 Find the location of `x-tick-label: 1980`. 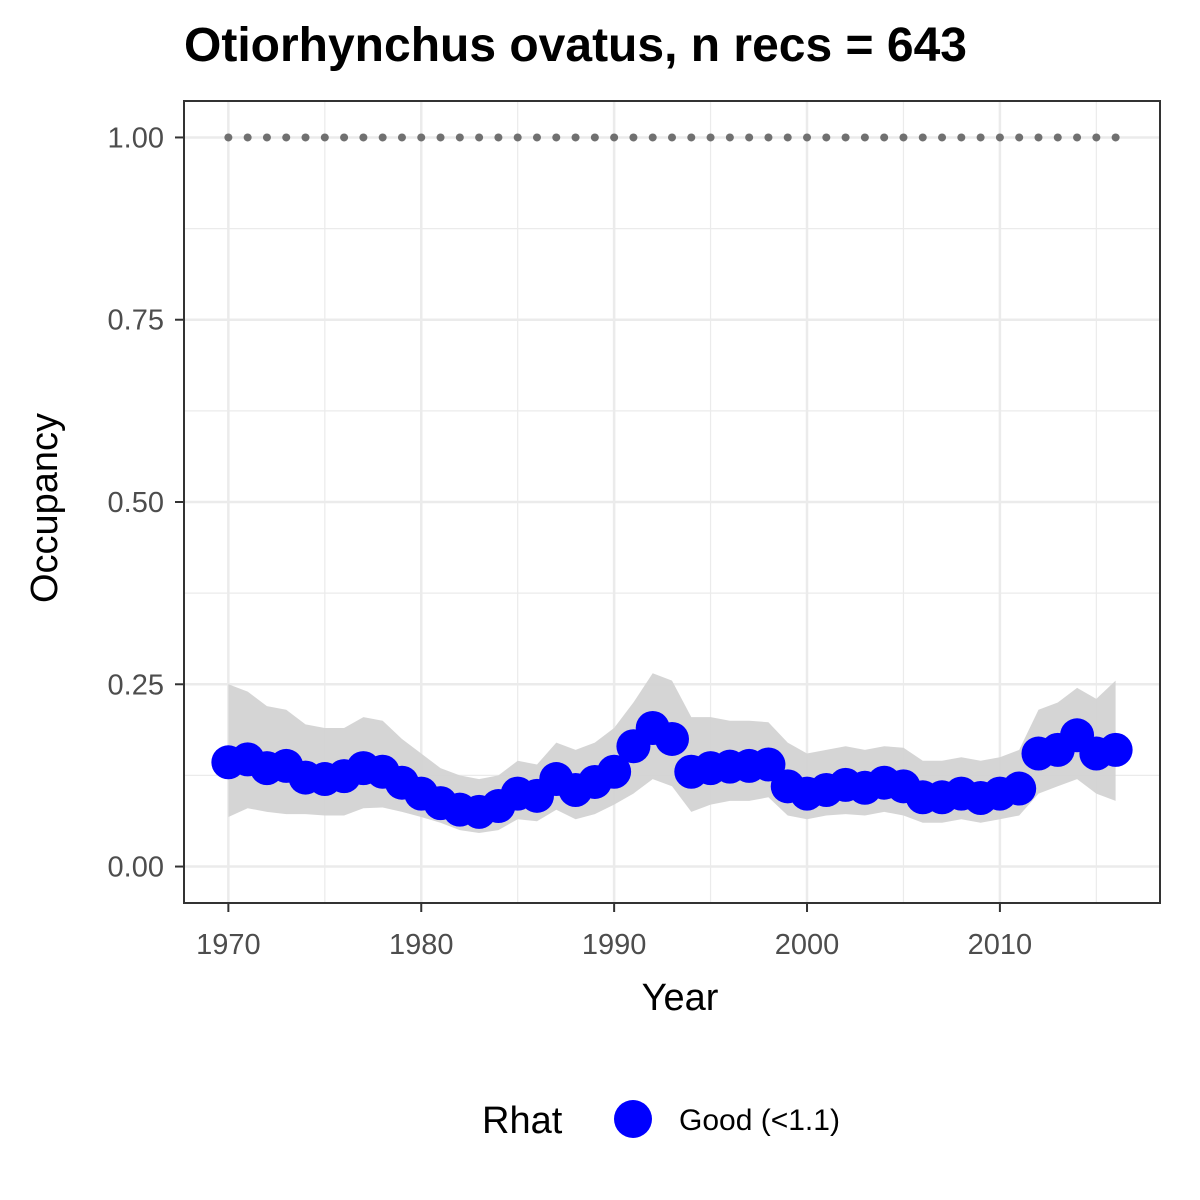

x-tick-label: 1980 is located at coordinates (421, 945).